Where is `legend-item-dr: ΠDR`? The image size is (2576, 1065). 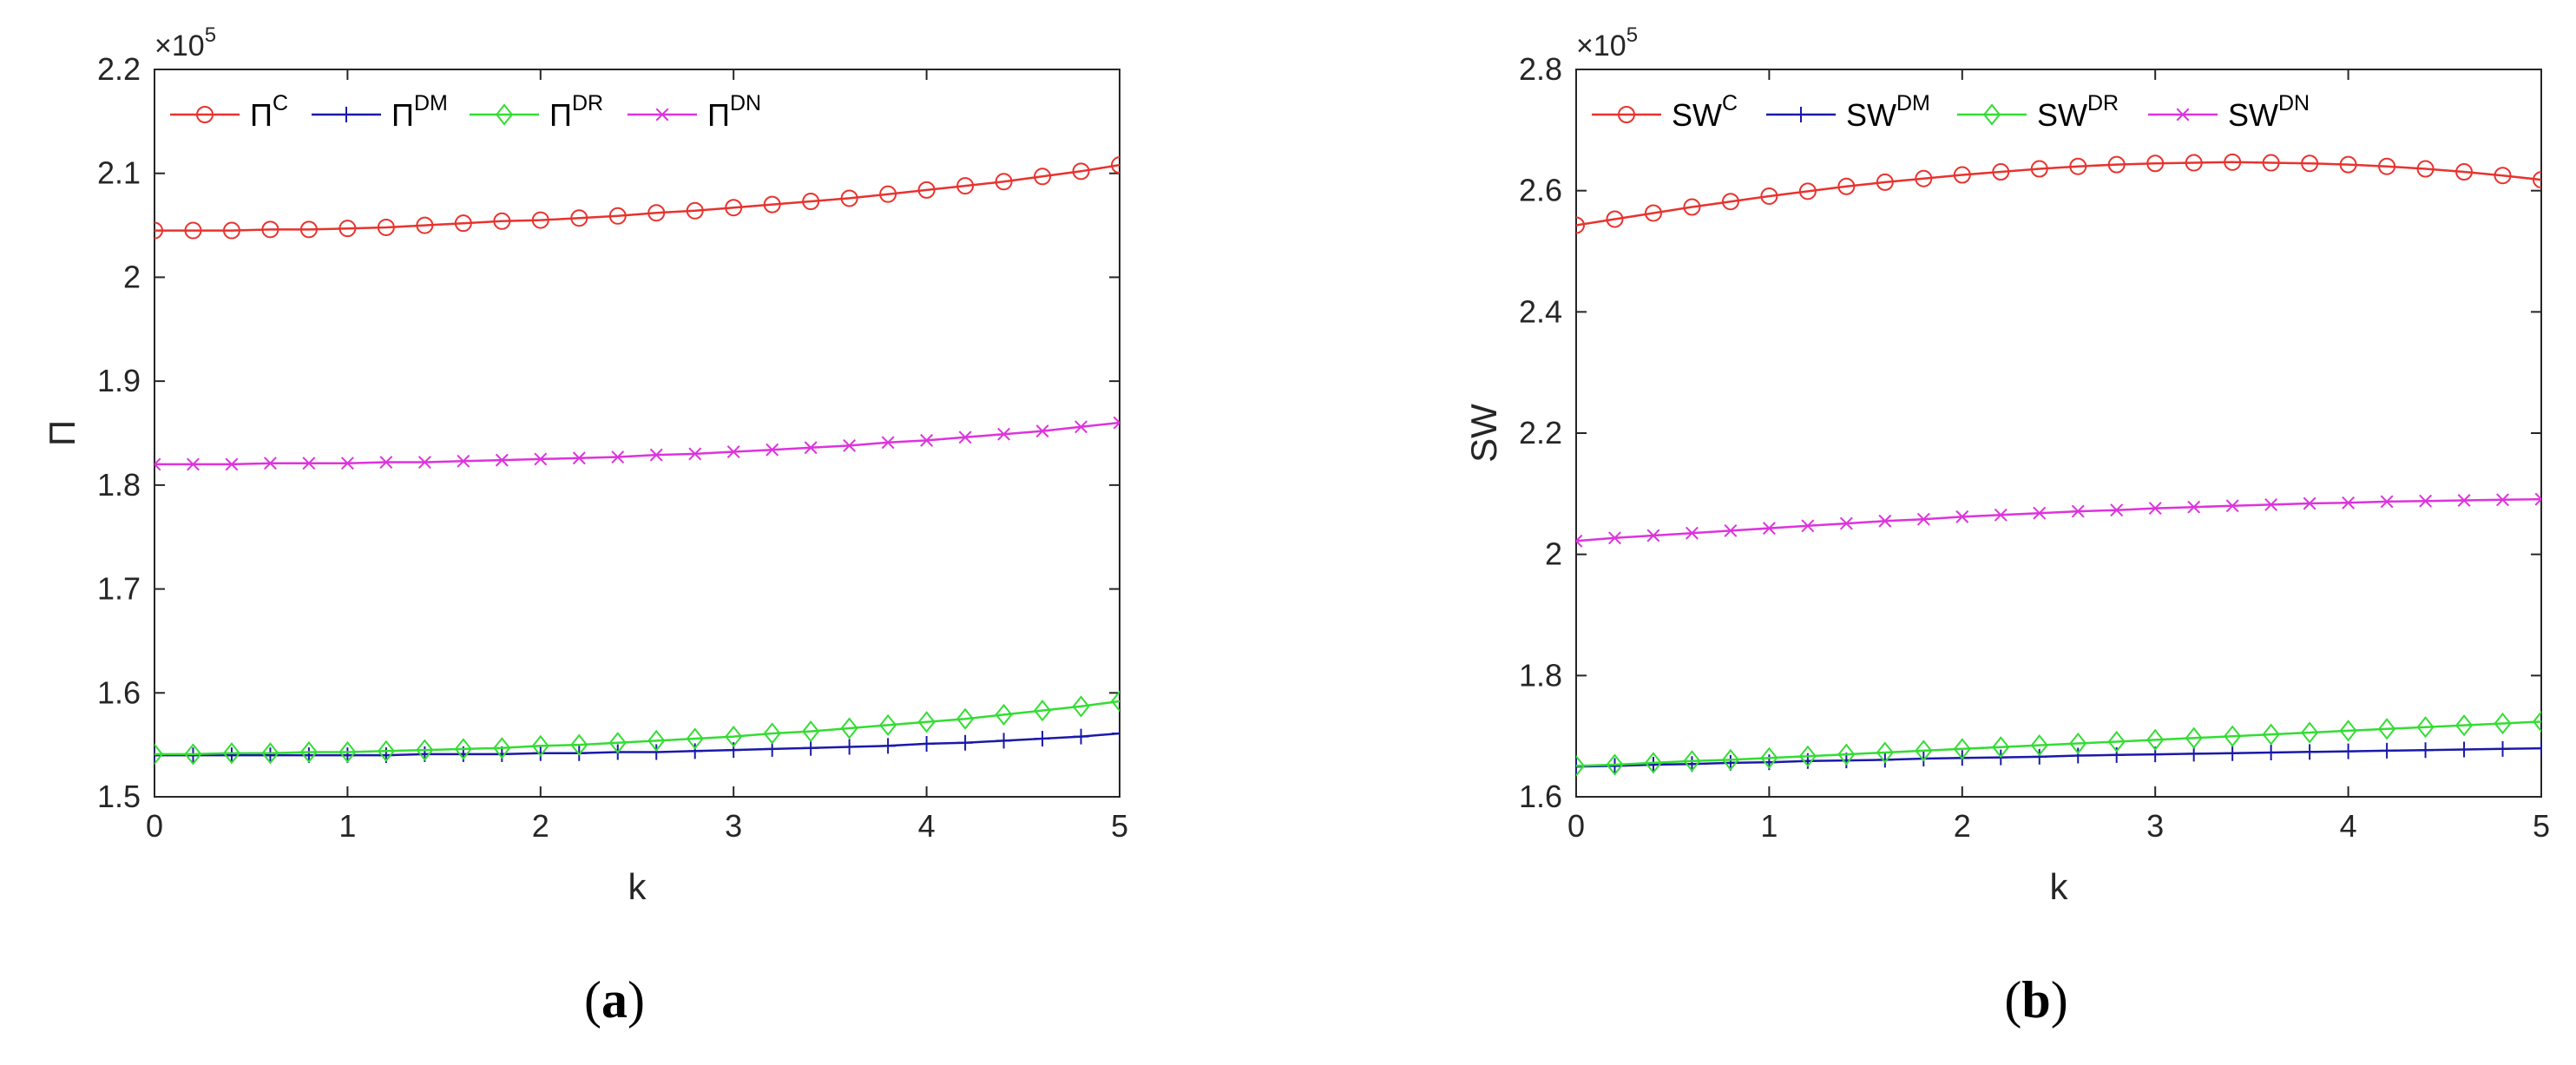 legend-item-dr: ΠDR is located at coordinates (536, 112).